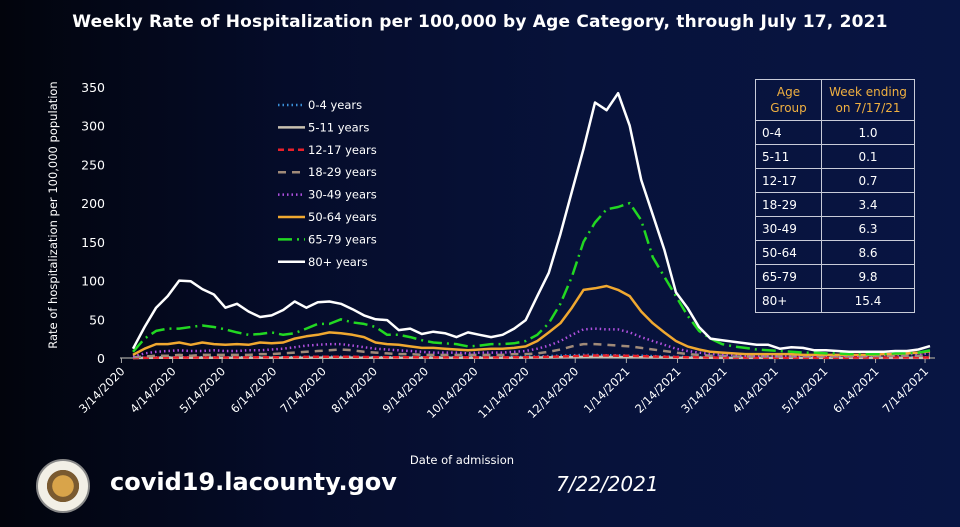 The height and width of the screenshot is (527, 960). Describe the element at coordinates (93, 203) in the screenshot. I see `y-tick-label: 200` at that location.